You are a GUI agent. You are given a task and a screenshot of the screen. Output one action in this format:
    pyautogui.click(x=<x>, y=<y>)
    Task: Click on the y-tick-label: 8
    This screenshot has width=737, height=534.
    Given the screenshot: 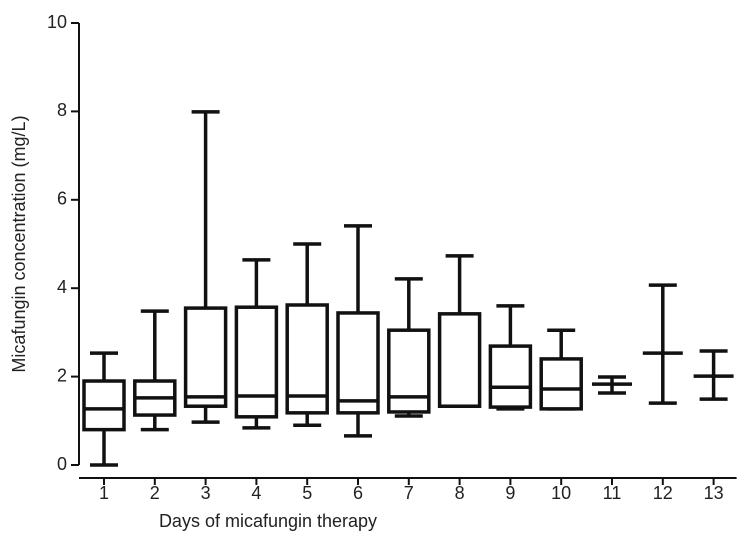 What is the action you would take?
    pyautogui.click(x=62, y=110)
    